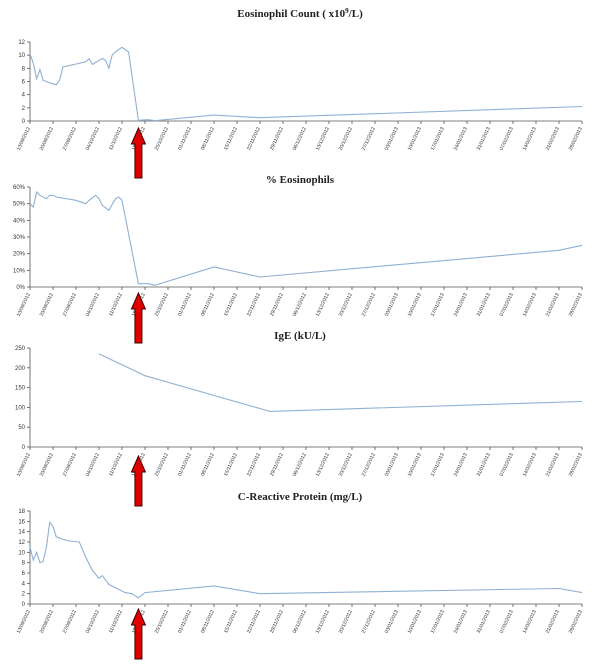 Image resolution: width=600 pixels, height=671 pixels. I want to click on y-tick-label: 16, so click(21, 522).